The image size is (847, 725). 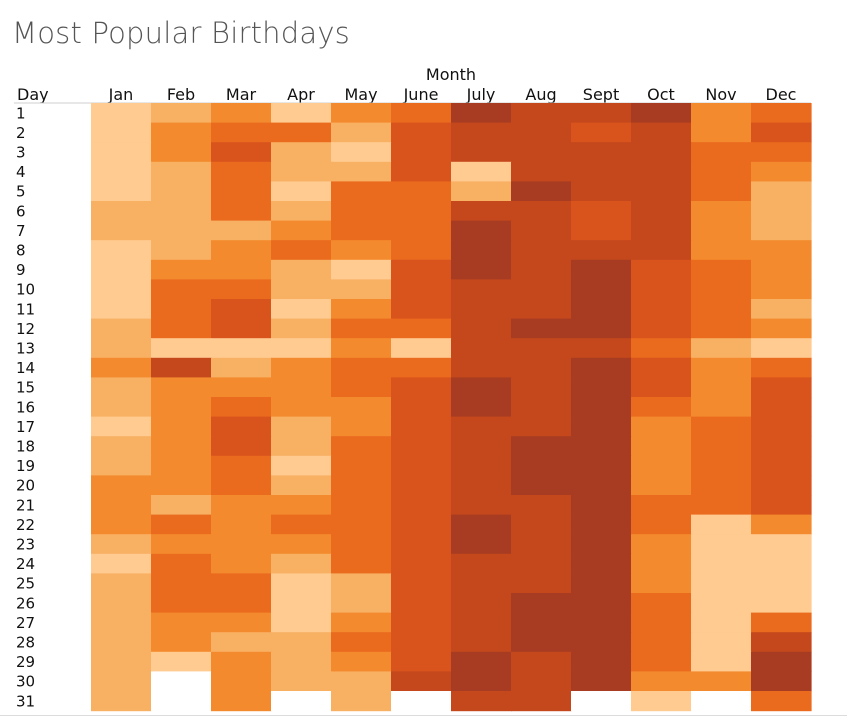 What do you see at coordinates (25, 525) in the screenshot?
I see `day-label-22: 22` at bounding box center [25, 525].